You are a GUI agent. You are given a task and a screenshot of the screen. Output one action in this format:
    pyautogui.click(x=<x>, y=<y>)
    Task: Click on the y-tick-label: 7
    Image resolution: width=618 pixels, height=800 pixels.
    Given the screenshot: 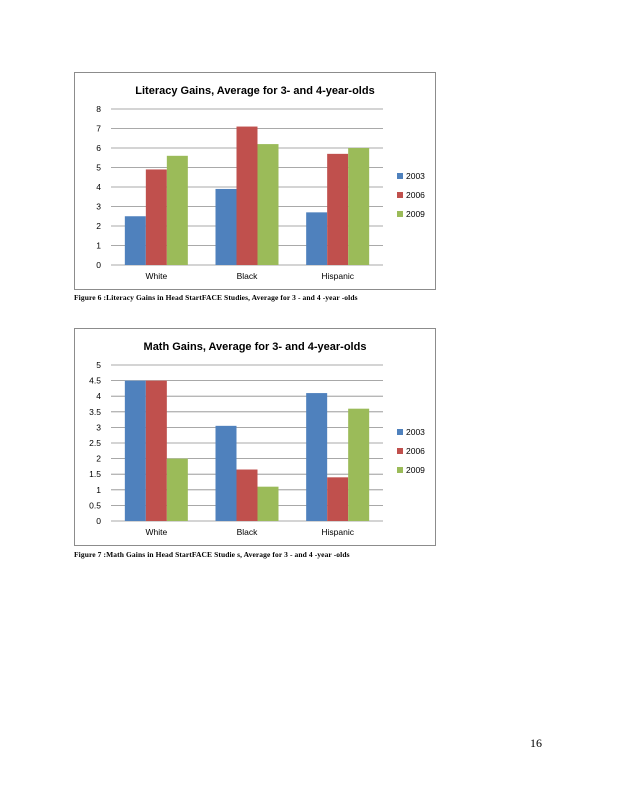 What is the action you would take?
    pyautogui.click(x=98, y=129)
    